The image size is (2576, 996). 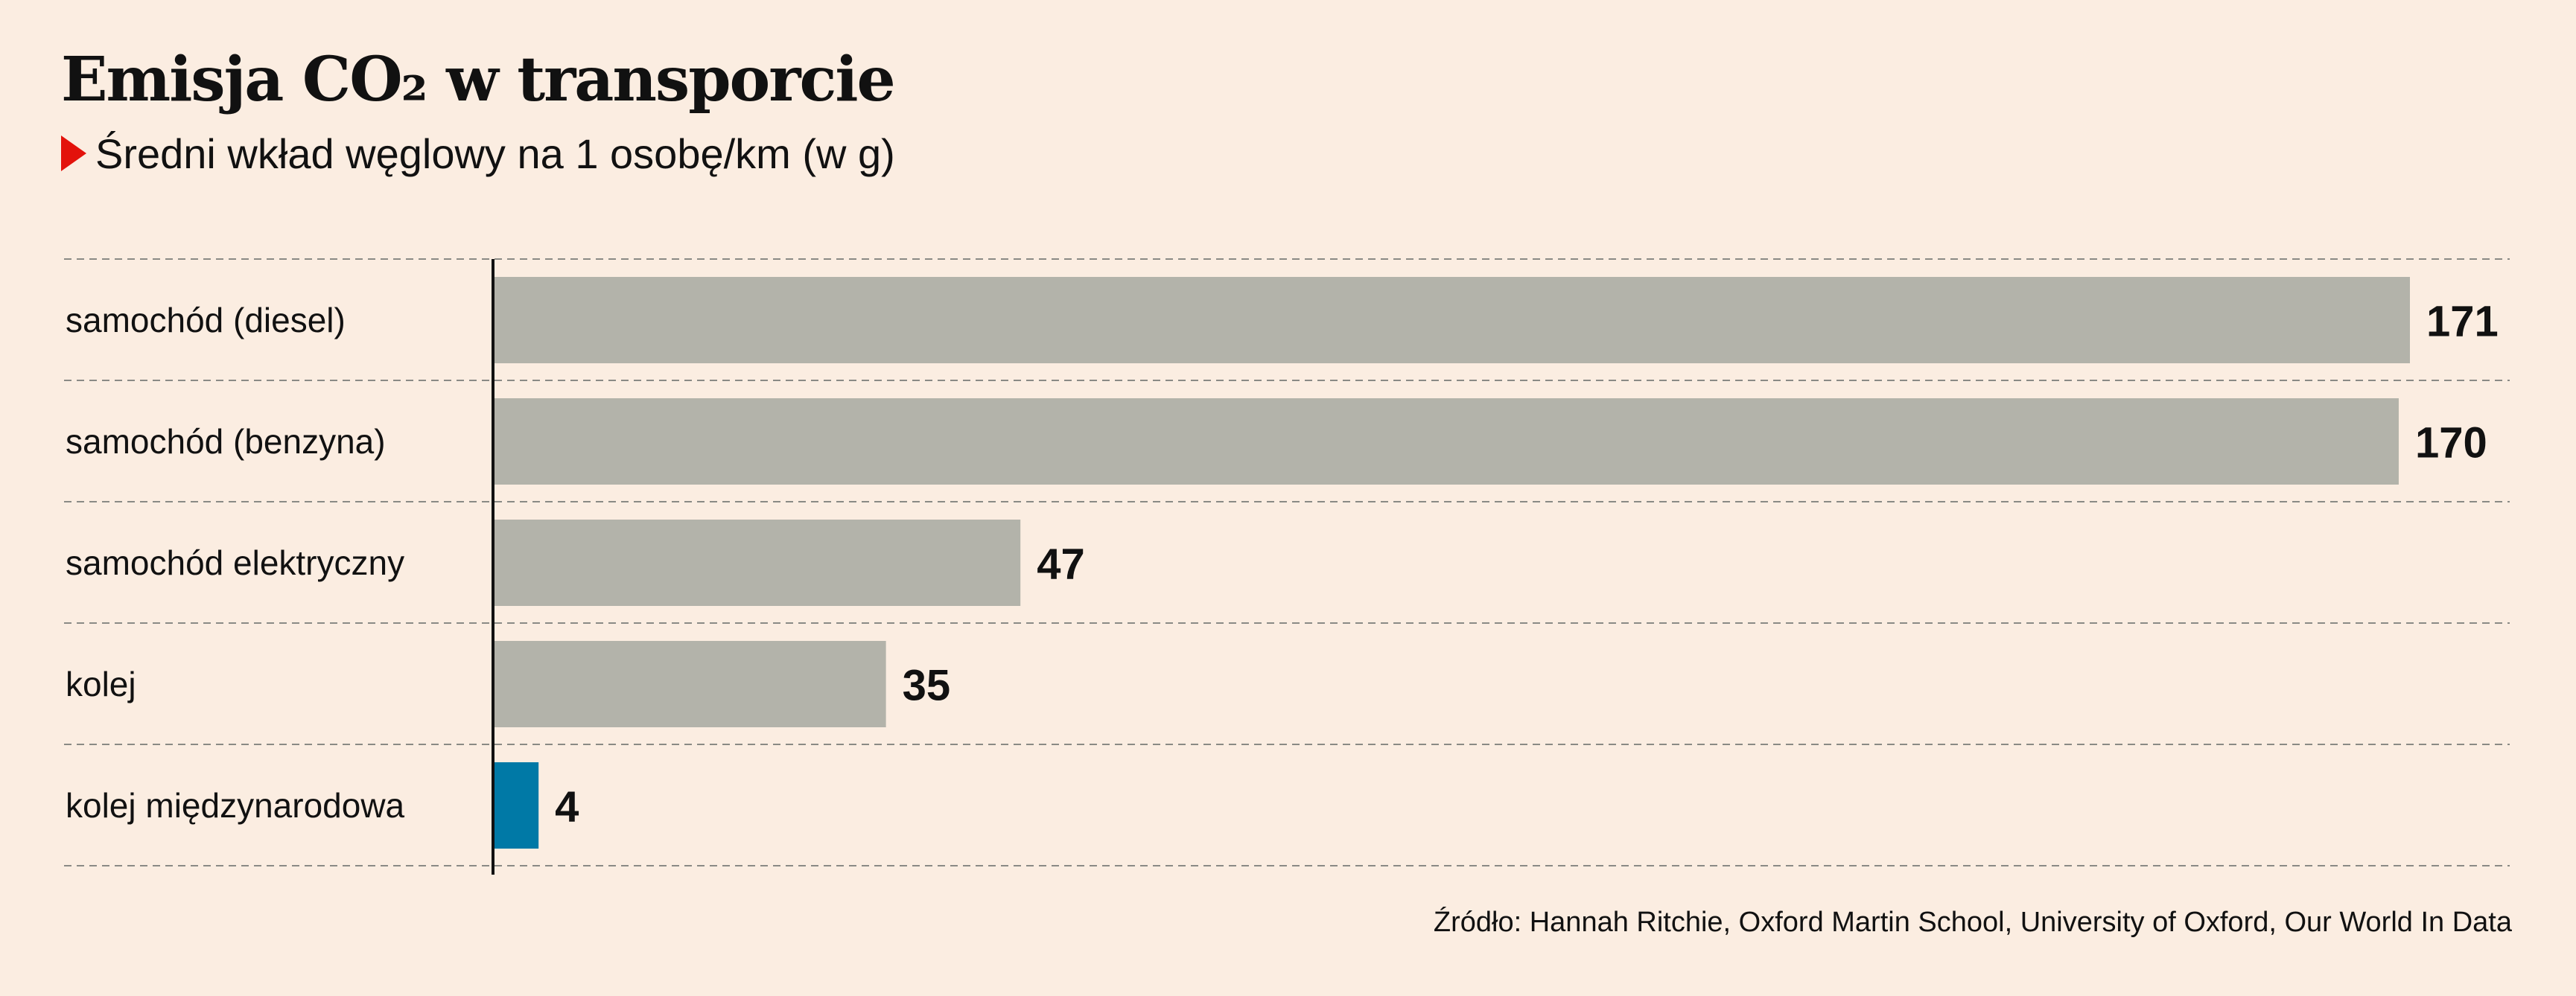 I want to click on category-label: kolej międzynarodowa, so click(x=235, y=806).